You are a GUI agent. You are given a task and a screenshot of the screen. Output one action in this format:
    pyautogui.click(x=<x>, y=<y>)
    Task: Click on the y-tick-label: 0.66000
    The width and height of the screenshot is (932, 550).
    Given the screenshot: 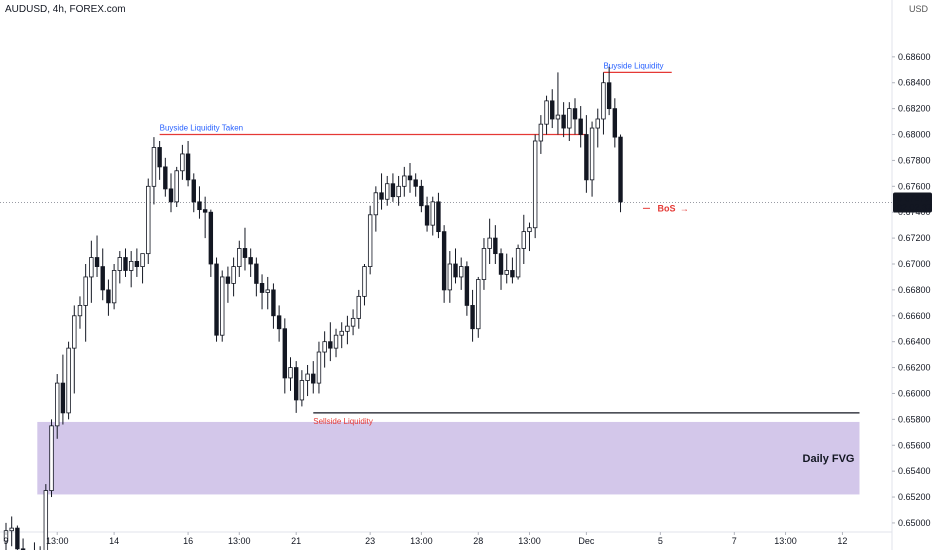 What is the action you would take?
    pyautogui.click(x=914, y=393)
    